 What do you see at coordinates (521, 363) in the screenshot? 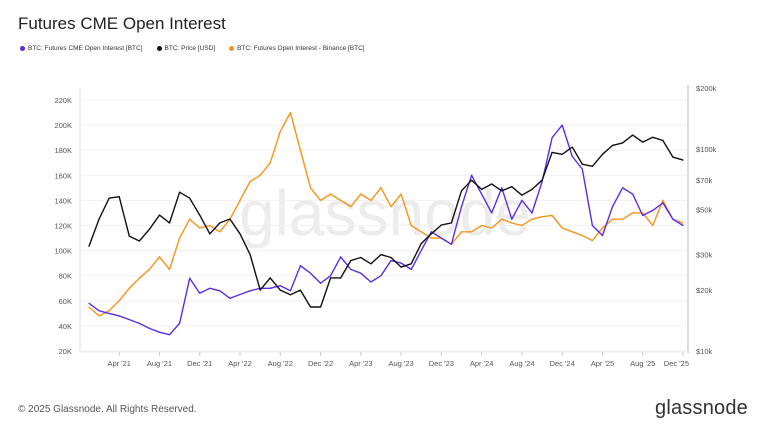
I see `x-tick-label: Aug '24` at bounding box center [521, 363].